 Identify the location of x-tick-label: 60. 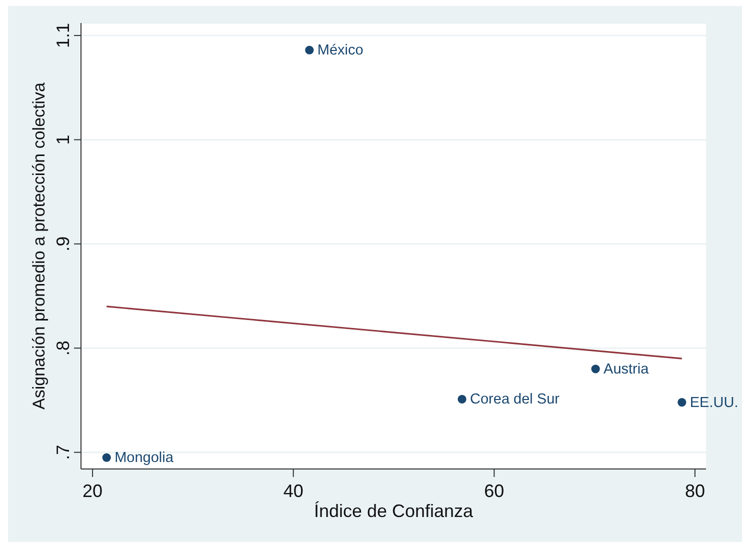
(494, 491).